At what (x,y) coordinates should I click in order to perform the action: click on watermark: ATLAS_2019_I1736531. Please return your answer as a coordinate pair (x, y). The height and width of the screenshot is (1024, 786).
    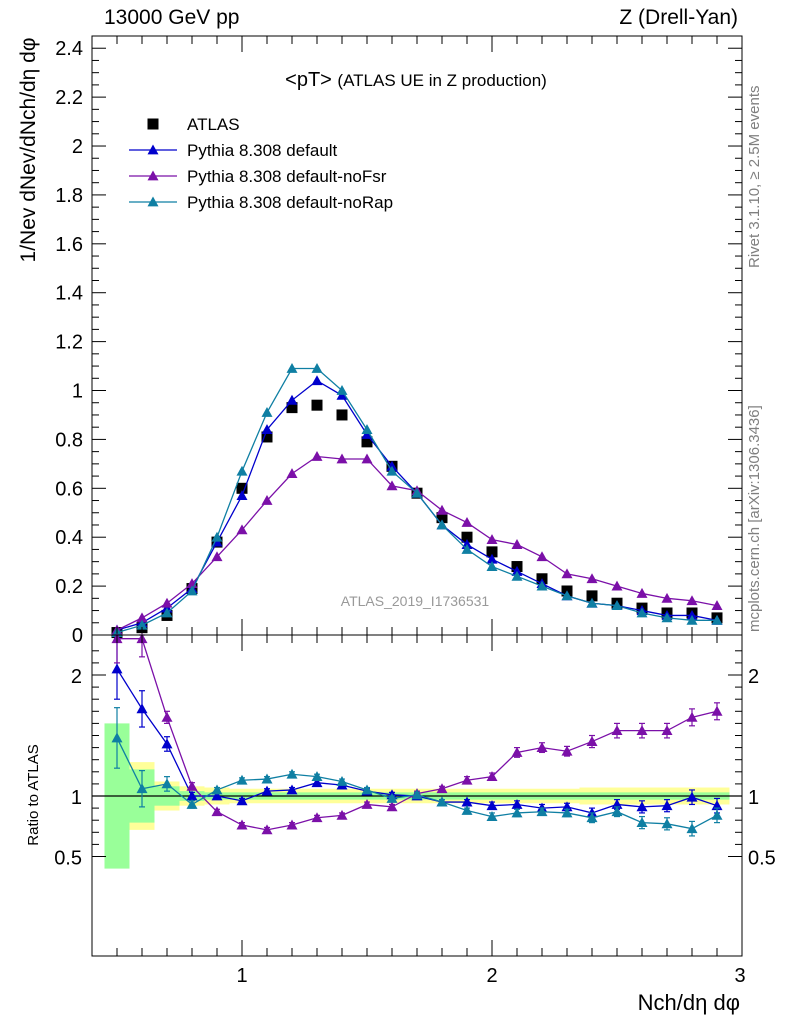
    Looking at the image, I should click on (415, 601).